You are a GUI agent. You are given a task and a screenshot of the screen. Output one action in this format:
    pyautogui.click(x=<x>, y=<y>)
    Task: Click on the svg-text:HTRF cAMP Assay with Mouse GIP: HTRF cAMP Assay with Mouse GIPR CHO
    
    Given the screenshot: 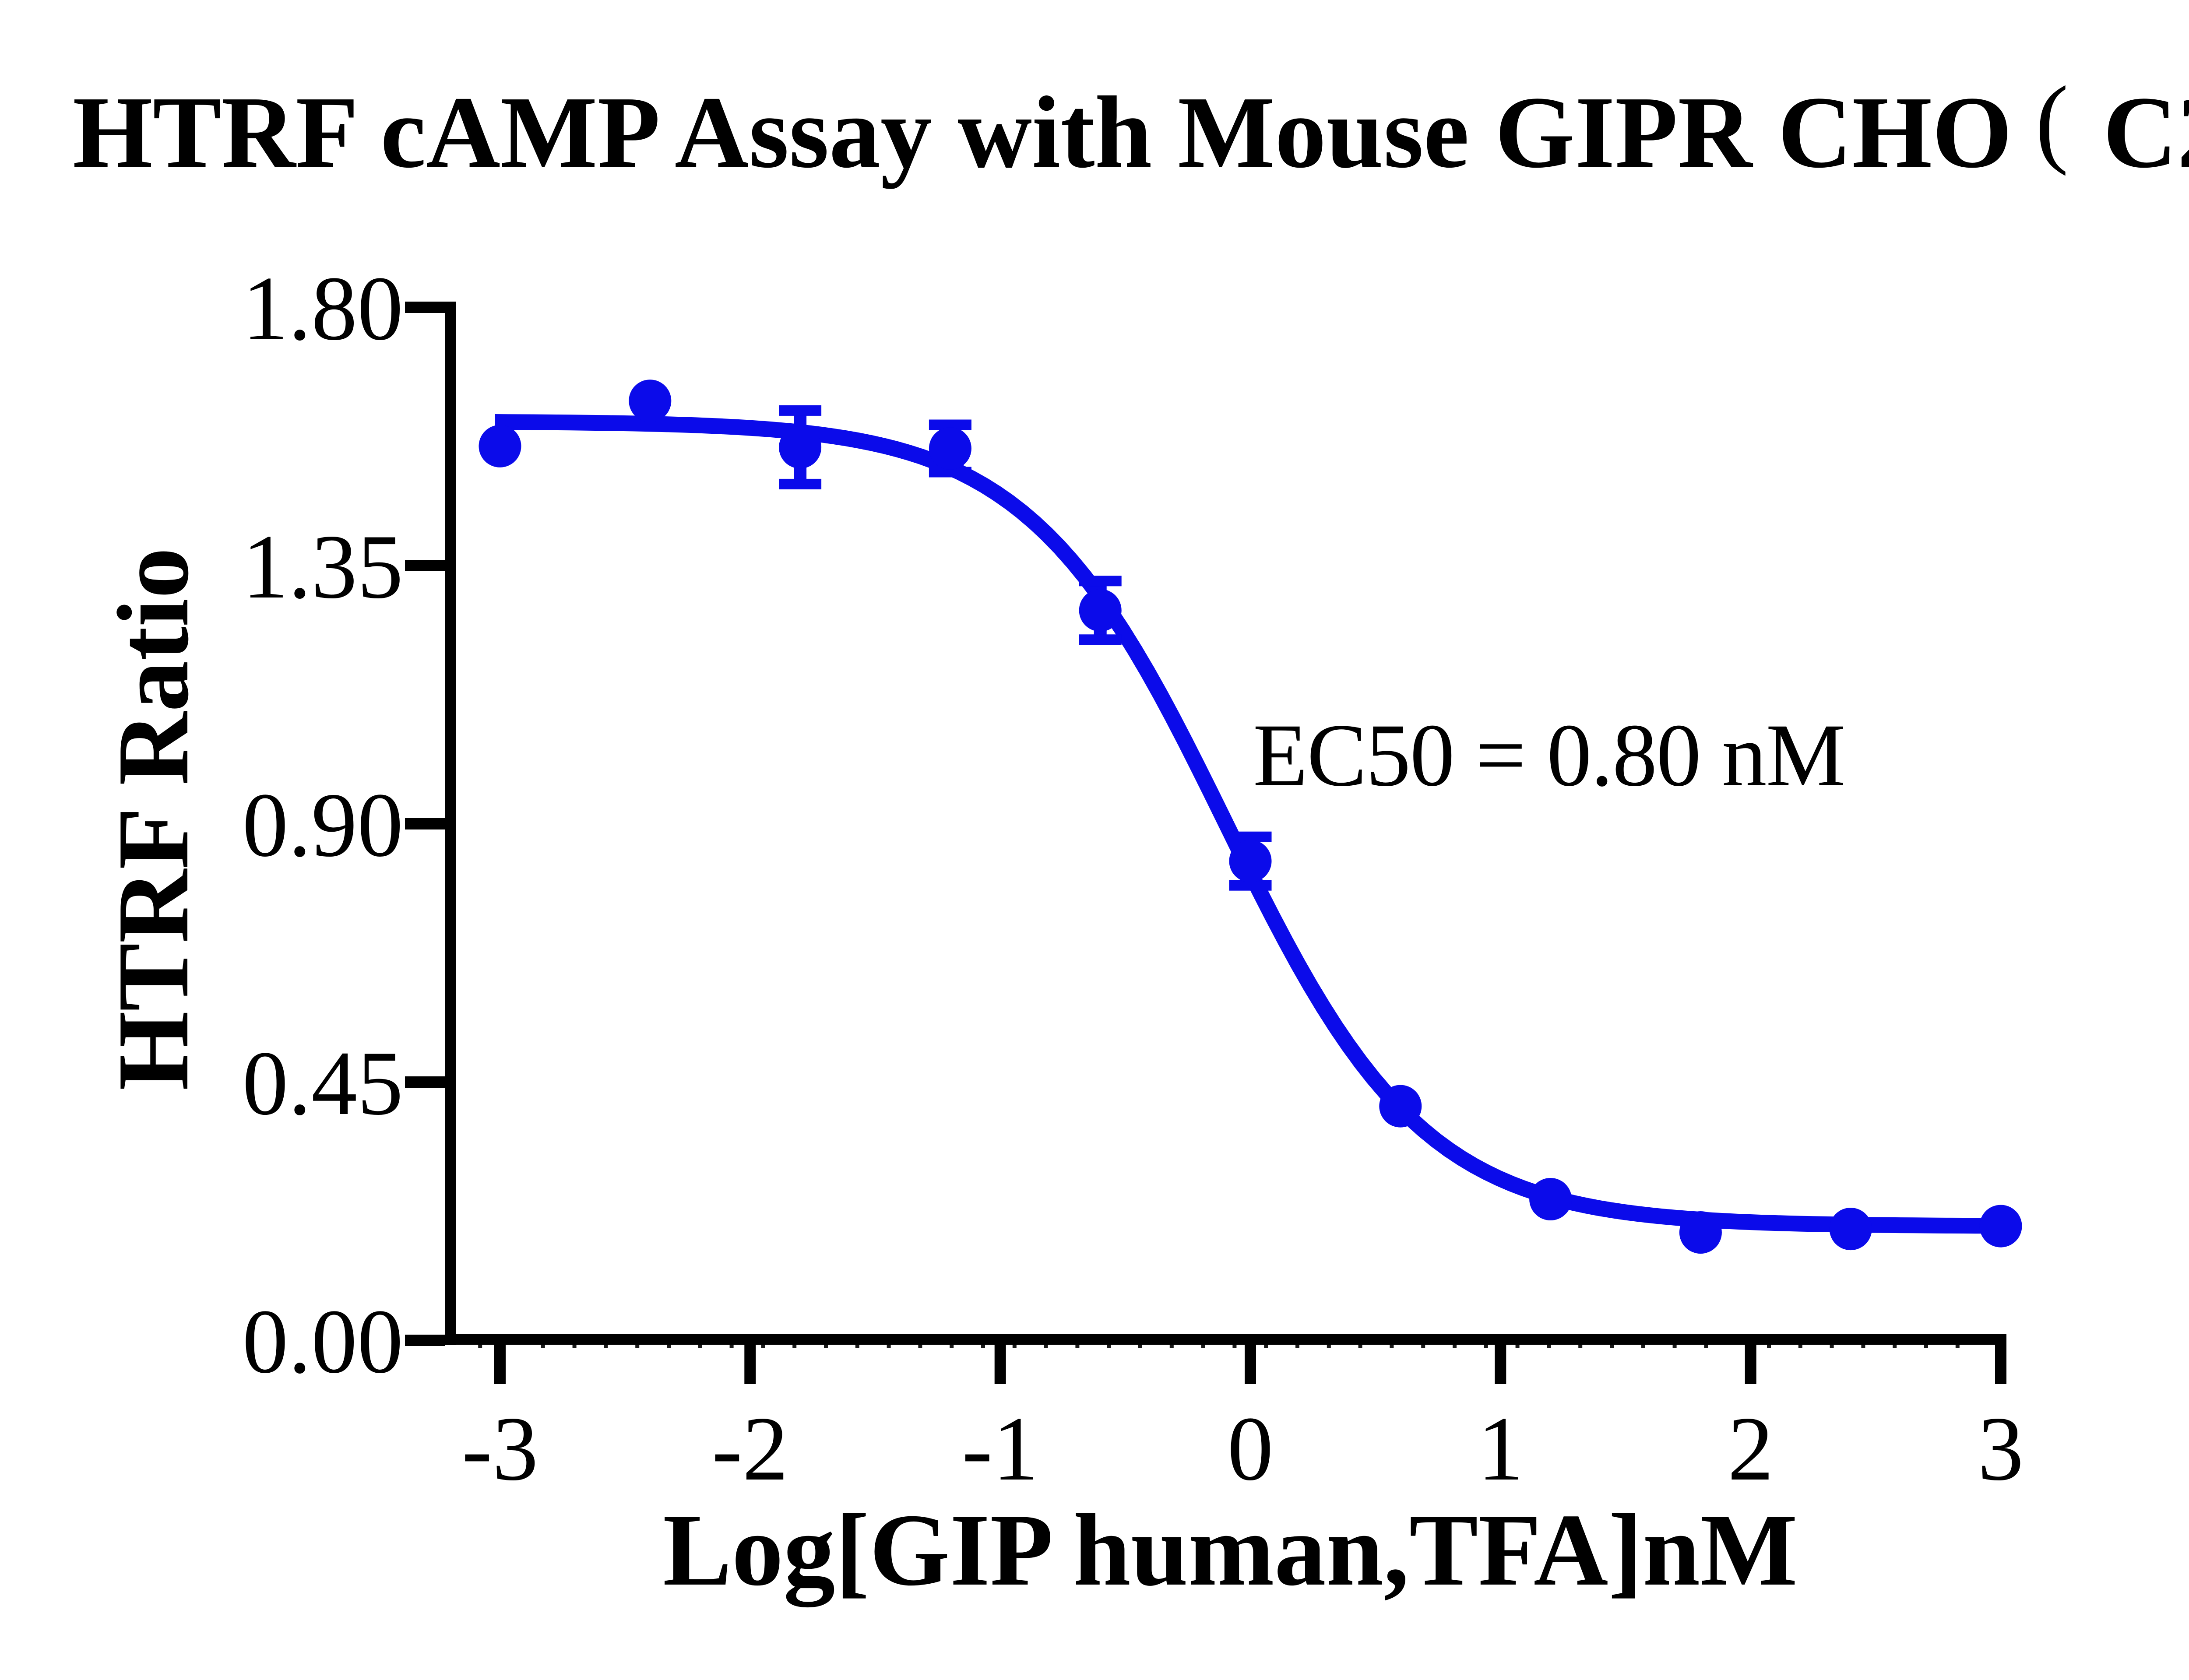 What is the action you would take?
    pyautogui.click(x=1043, y=132)
    